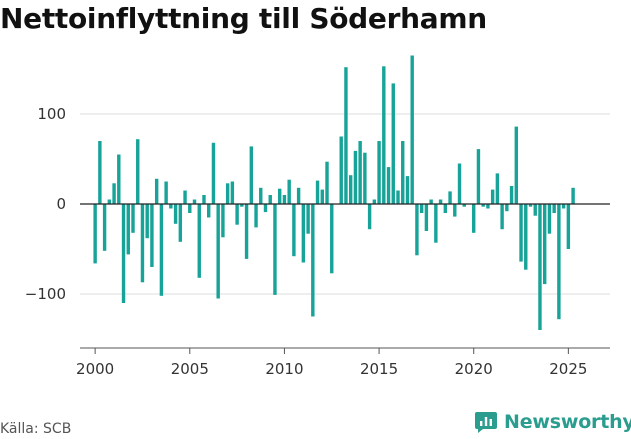 The width and height of the screenshot is (631, 439). What do you see at coordinates (486, 422) in the screenshot?
I see `newsworthy-logo-icon` at bounding box center [486, 422].